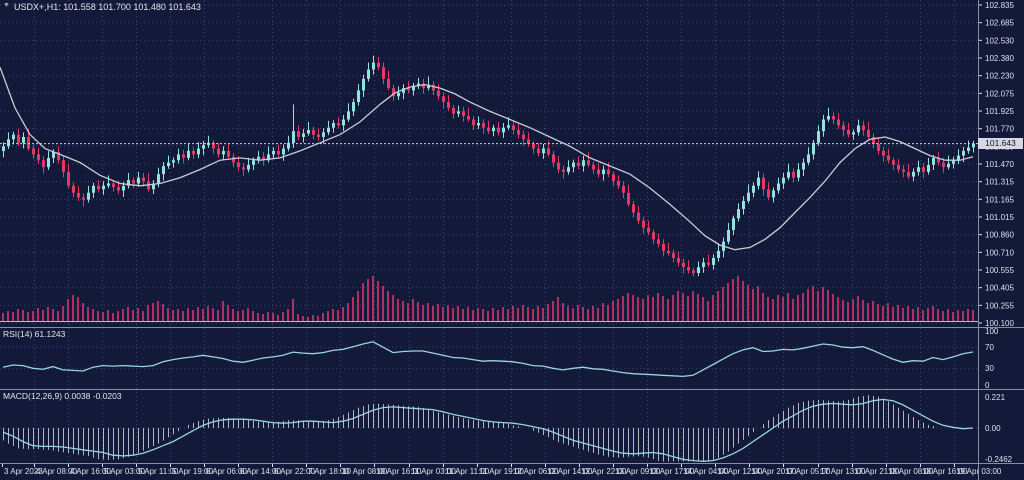 Image resolution: width=1024 pixels, height=480 pixels. Describe the element at coordinates (989, 368) in the screenshot. I see `rsi-axis-label: 30` at that location.